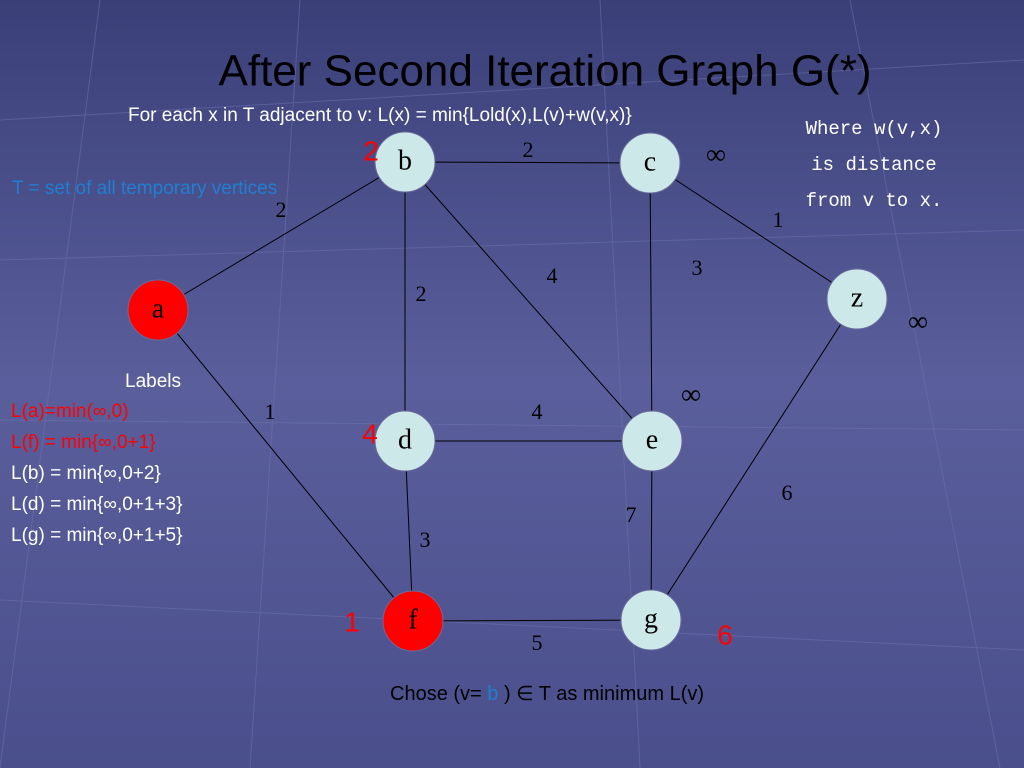 The height and width of the screenshot is (768, 1024). I want to click on note-line: from v to x., so click(874, 201).